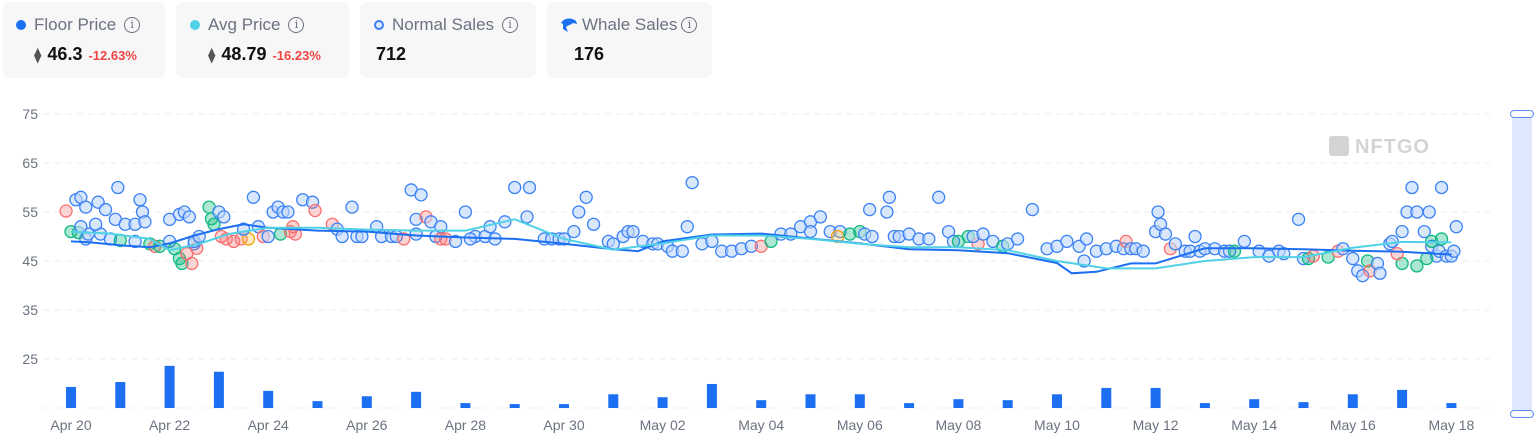 The image size is (1536, 437). I want to click on zoom-slider-bottom-handle, so click(1522, 414).